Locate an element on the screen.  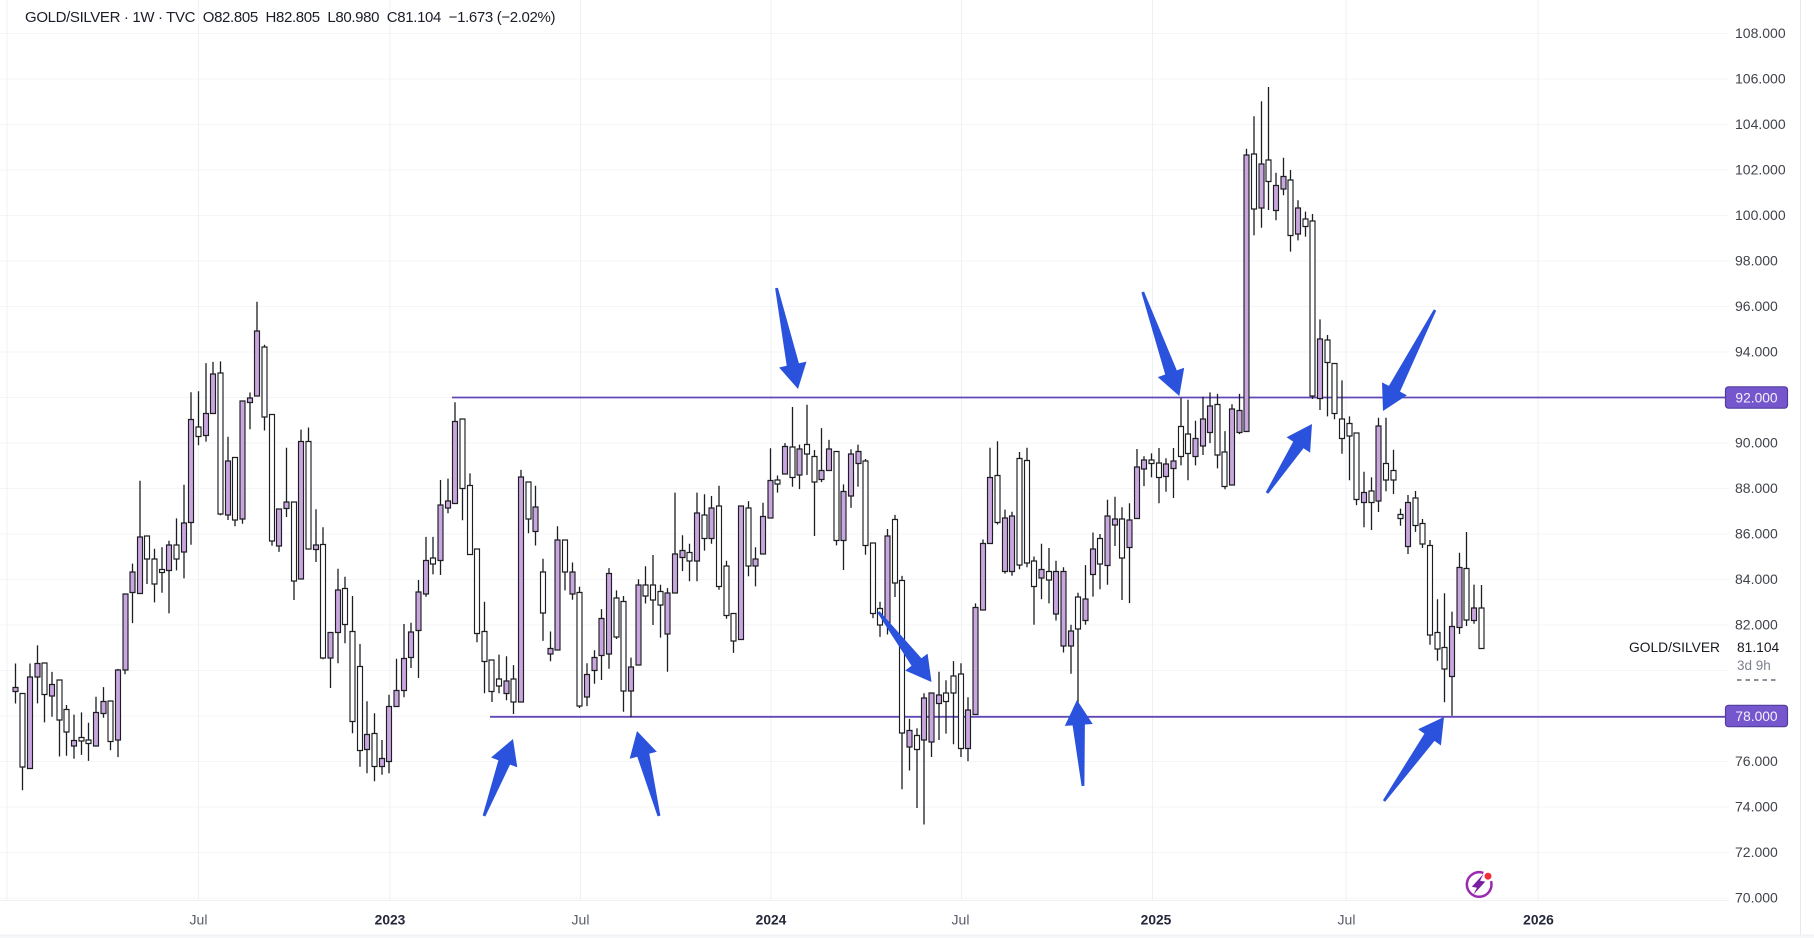
svg-text: GOLD/SILVER is located at coordinates (1674, 647).